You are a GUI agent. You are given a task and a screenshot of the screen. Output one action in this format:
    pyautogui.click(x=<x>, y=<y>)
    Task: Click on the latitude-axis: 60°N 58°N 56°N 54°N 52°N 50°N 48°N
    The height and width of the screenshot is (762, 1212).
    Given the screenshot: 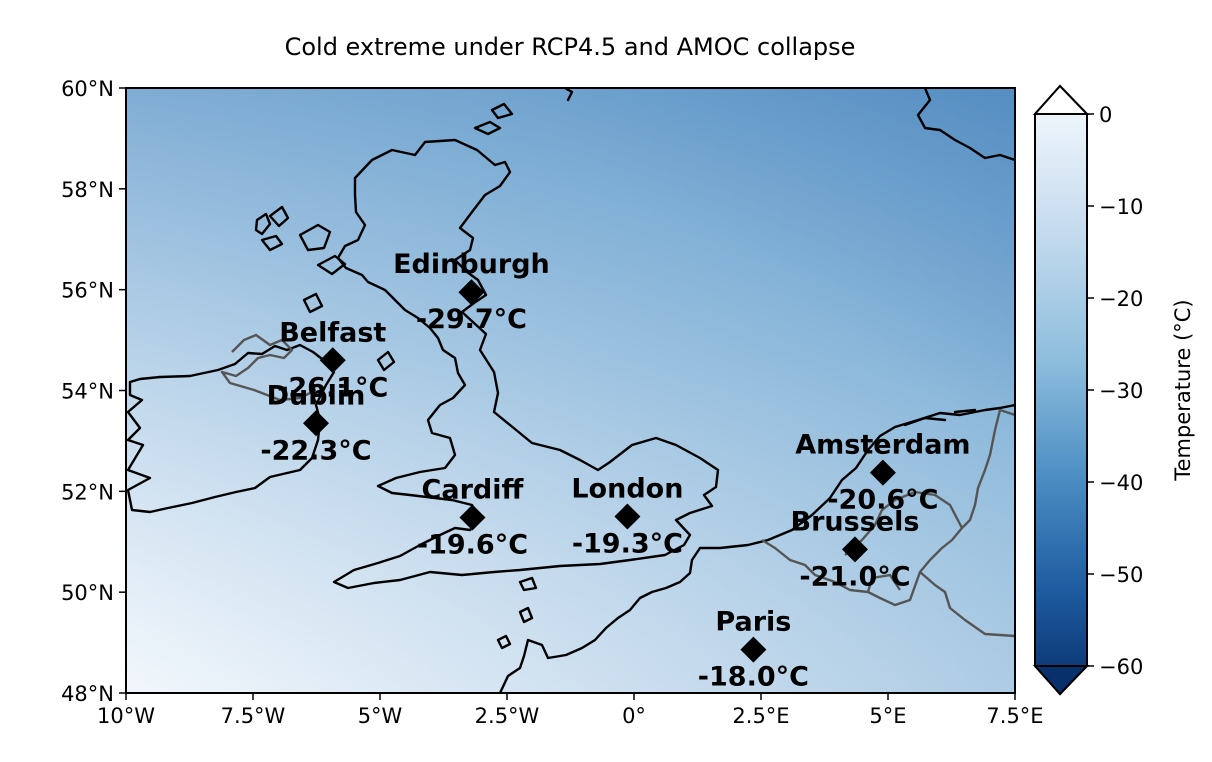 What is the action you would take?
    pyautogui.click(x=93, y=391)
    